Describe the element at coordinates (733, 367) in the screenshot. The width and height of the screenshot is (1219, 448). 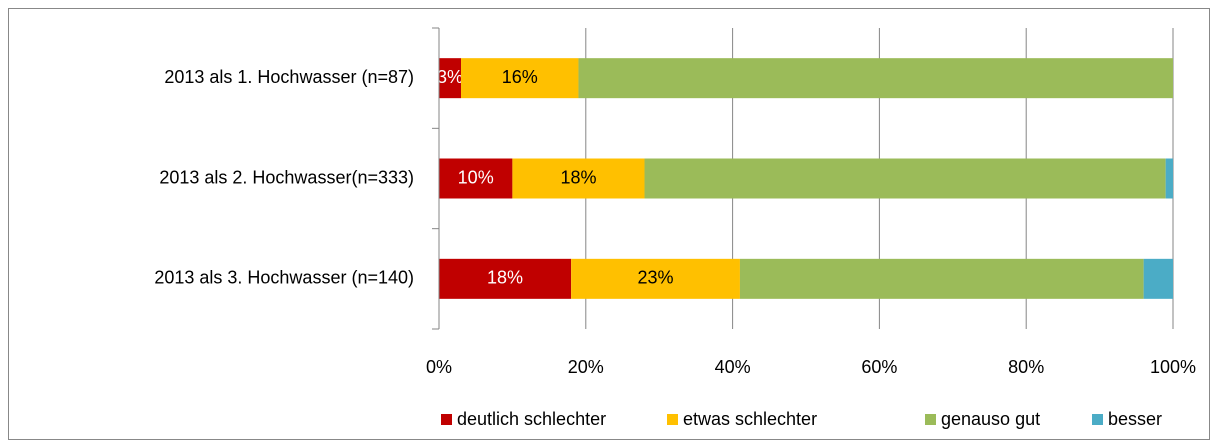
I see `x-tick-label: 40%` at that location.